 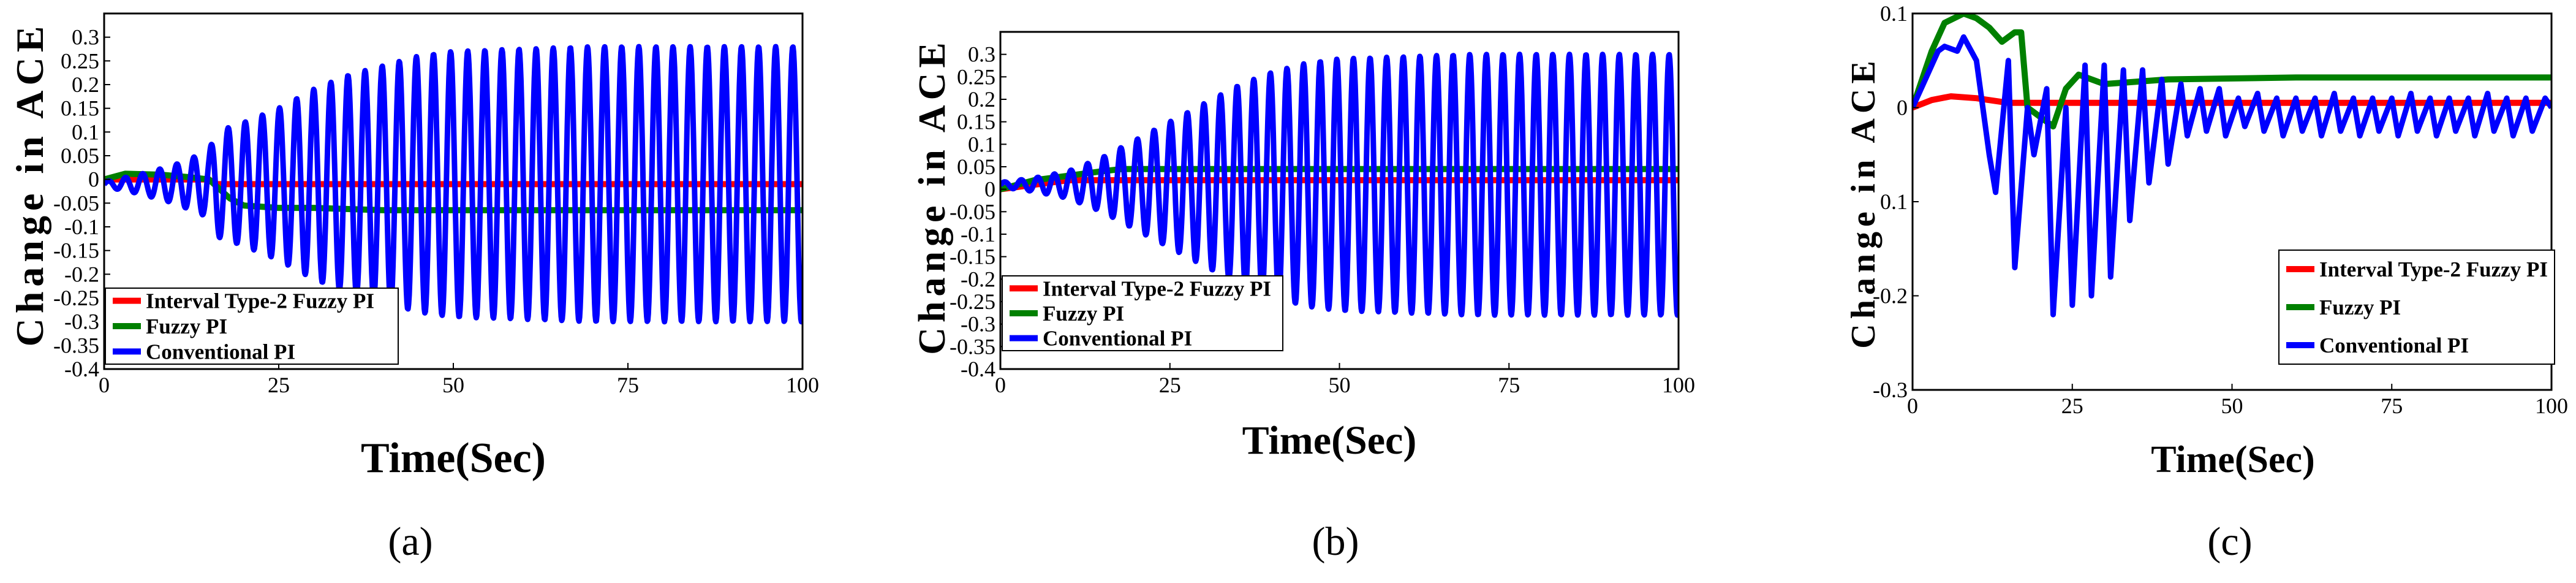 What do you see at coordinates (2232, 71) in the screenshot?
I see `series-line-fuzzy-pi` at bounding box center [2232, 71].